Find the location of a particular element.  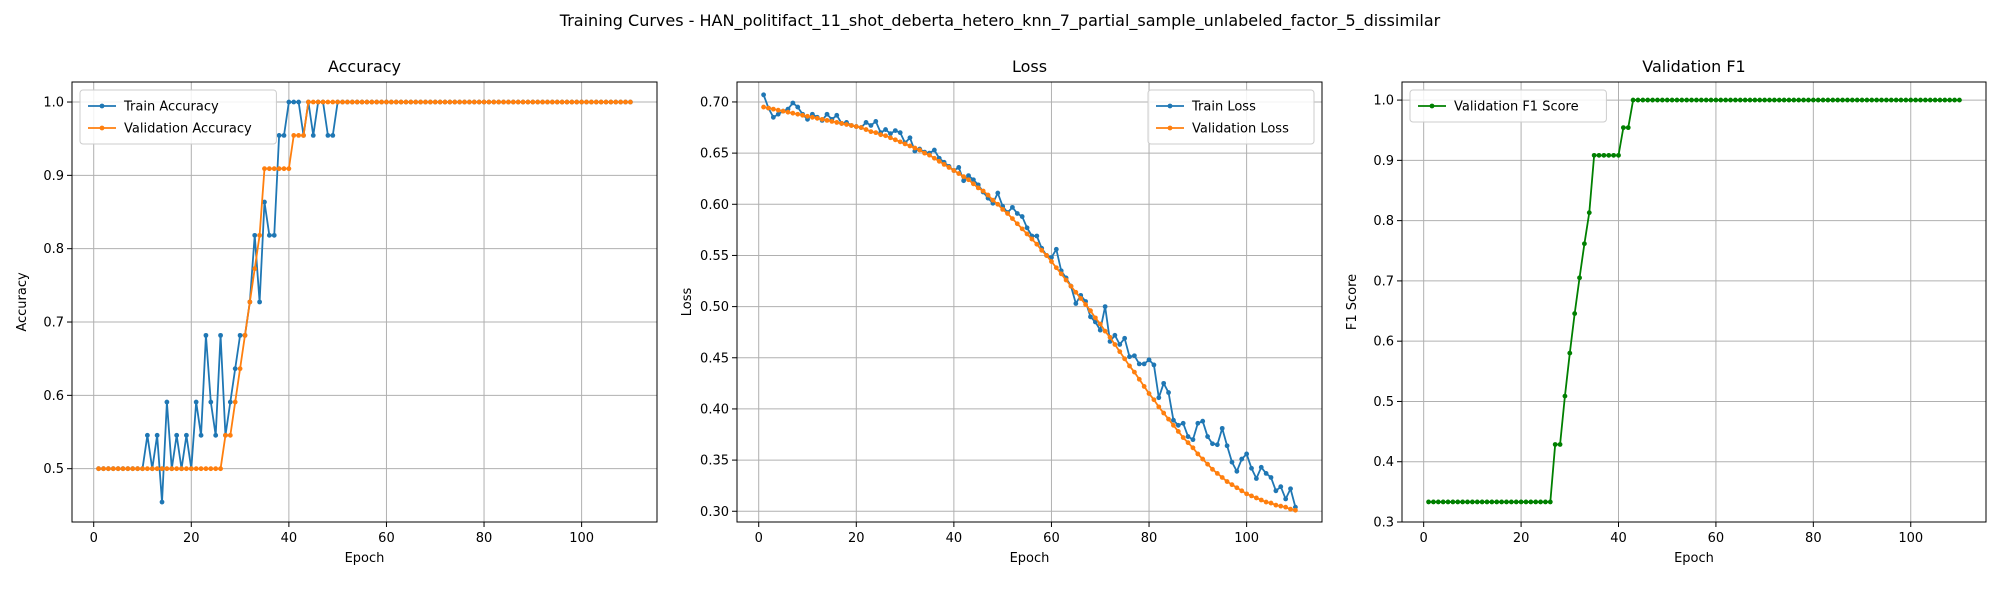

loss-ytick-label: 0.70 is located at coordinates (714, 102).